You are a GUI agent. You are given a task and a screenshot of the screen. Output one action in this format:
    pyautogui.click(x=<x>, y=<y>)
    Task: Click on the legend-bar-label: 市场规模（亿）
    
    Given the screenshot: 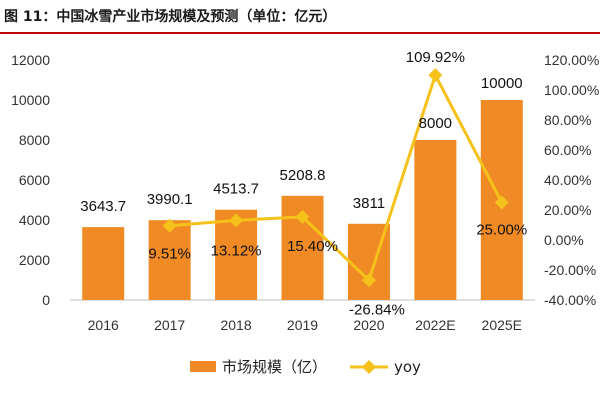 What is the action you would take?
    pyautogui.click(x=274, y=367)
    